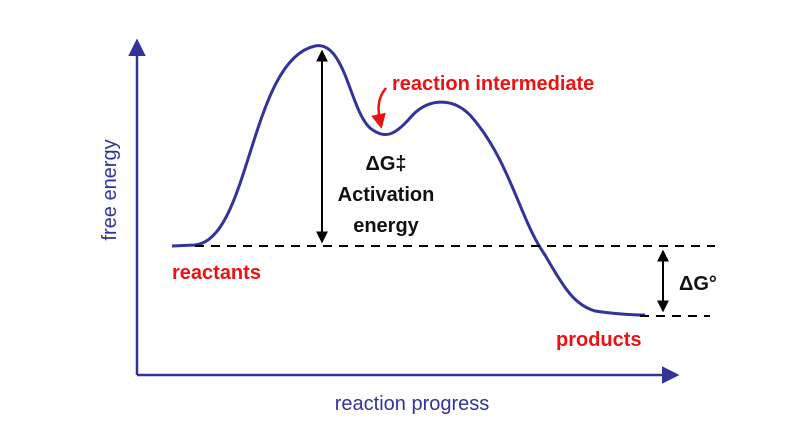  I want to click on reactants-label: reactants, so click(216, 273).